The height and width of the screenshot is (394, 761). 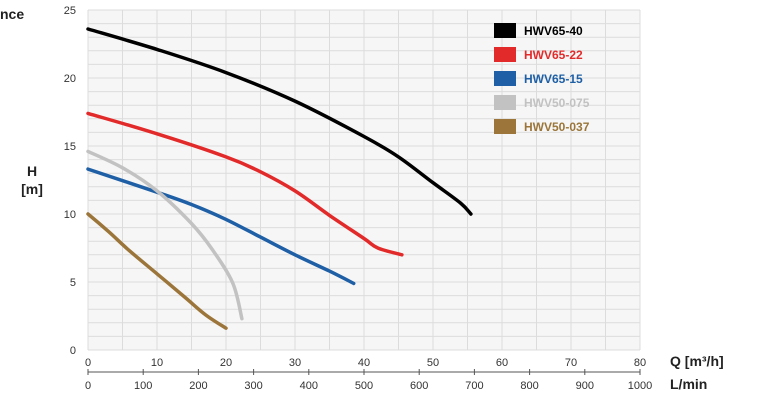 I want to click on x-axis-ticks: 0 10 20 30 40 50 60 70 80, so click(x=365, y=363).